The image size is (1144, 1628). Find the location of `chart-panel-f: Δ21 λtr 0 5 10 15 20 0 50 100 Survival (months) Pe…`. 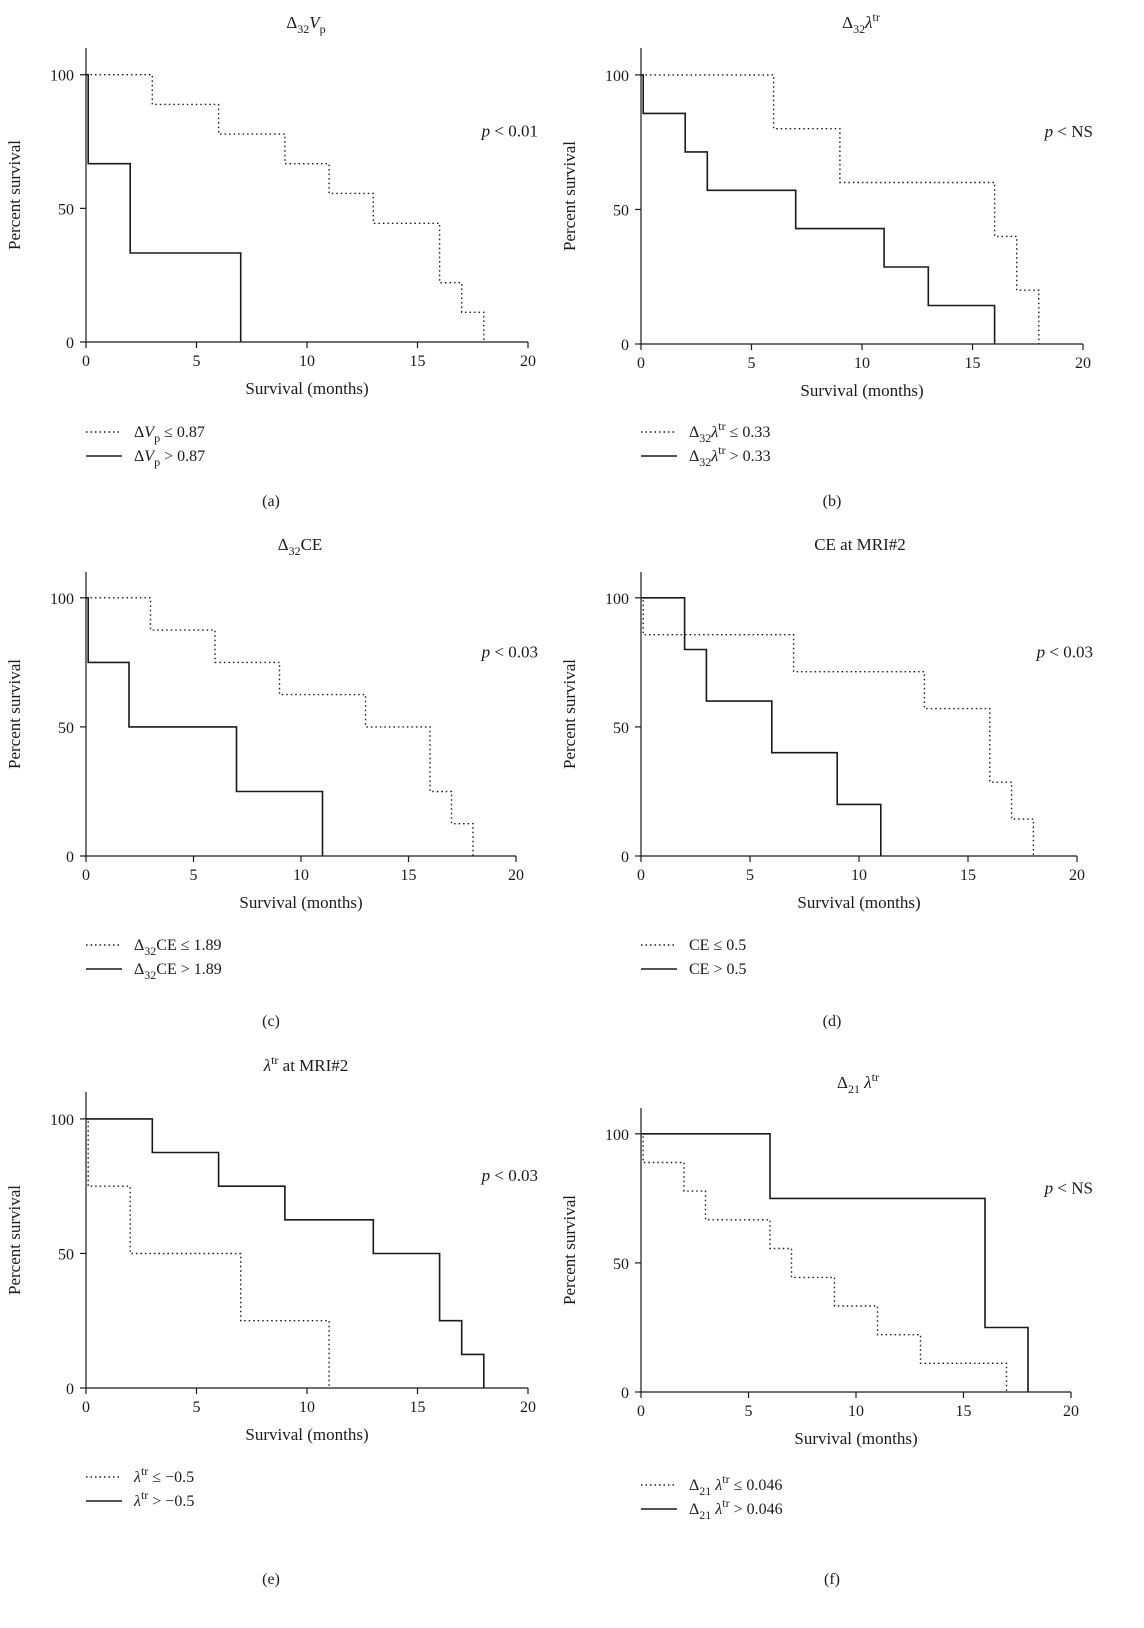

chart-panel-f: Δ21 λtr 0 5 10 15 20 0 50 100 Survival (months) Pe… is located at coordinates (826, 1329).